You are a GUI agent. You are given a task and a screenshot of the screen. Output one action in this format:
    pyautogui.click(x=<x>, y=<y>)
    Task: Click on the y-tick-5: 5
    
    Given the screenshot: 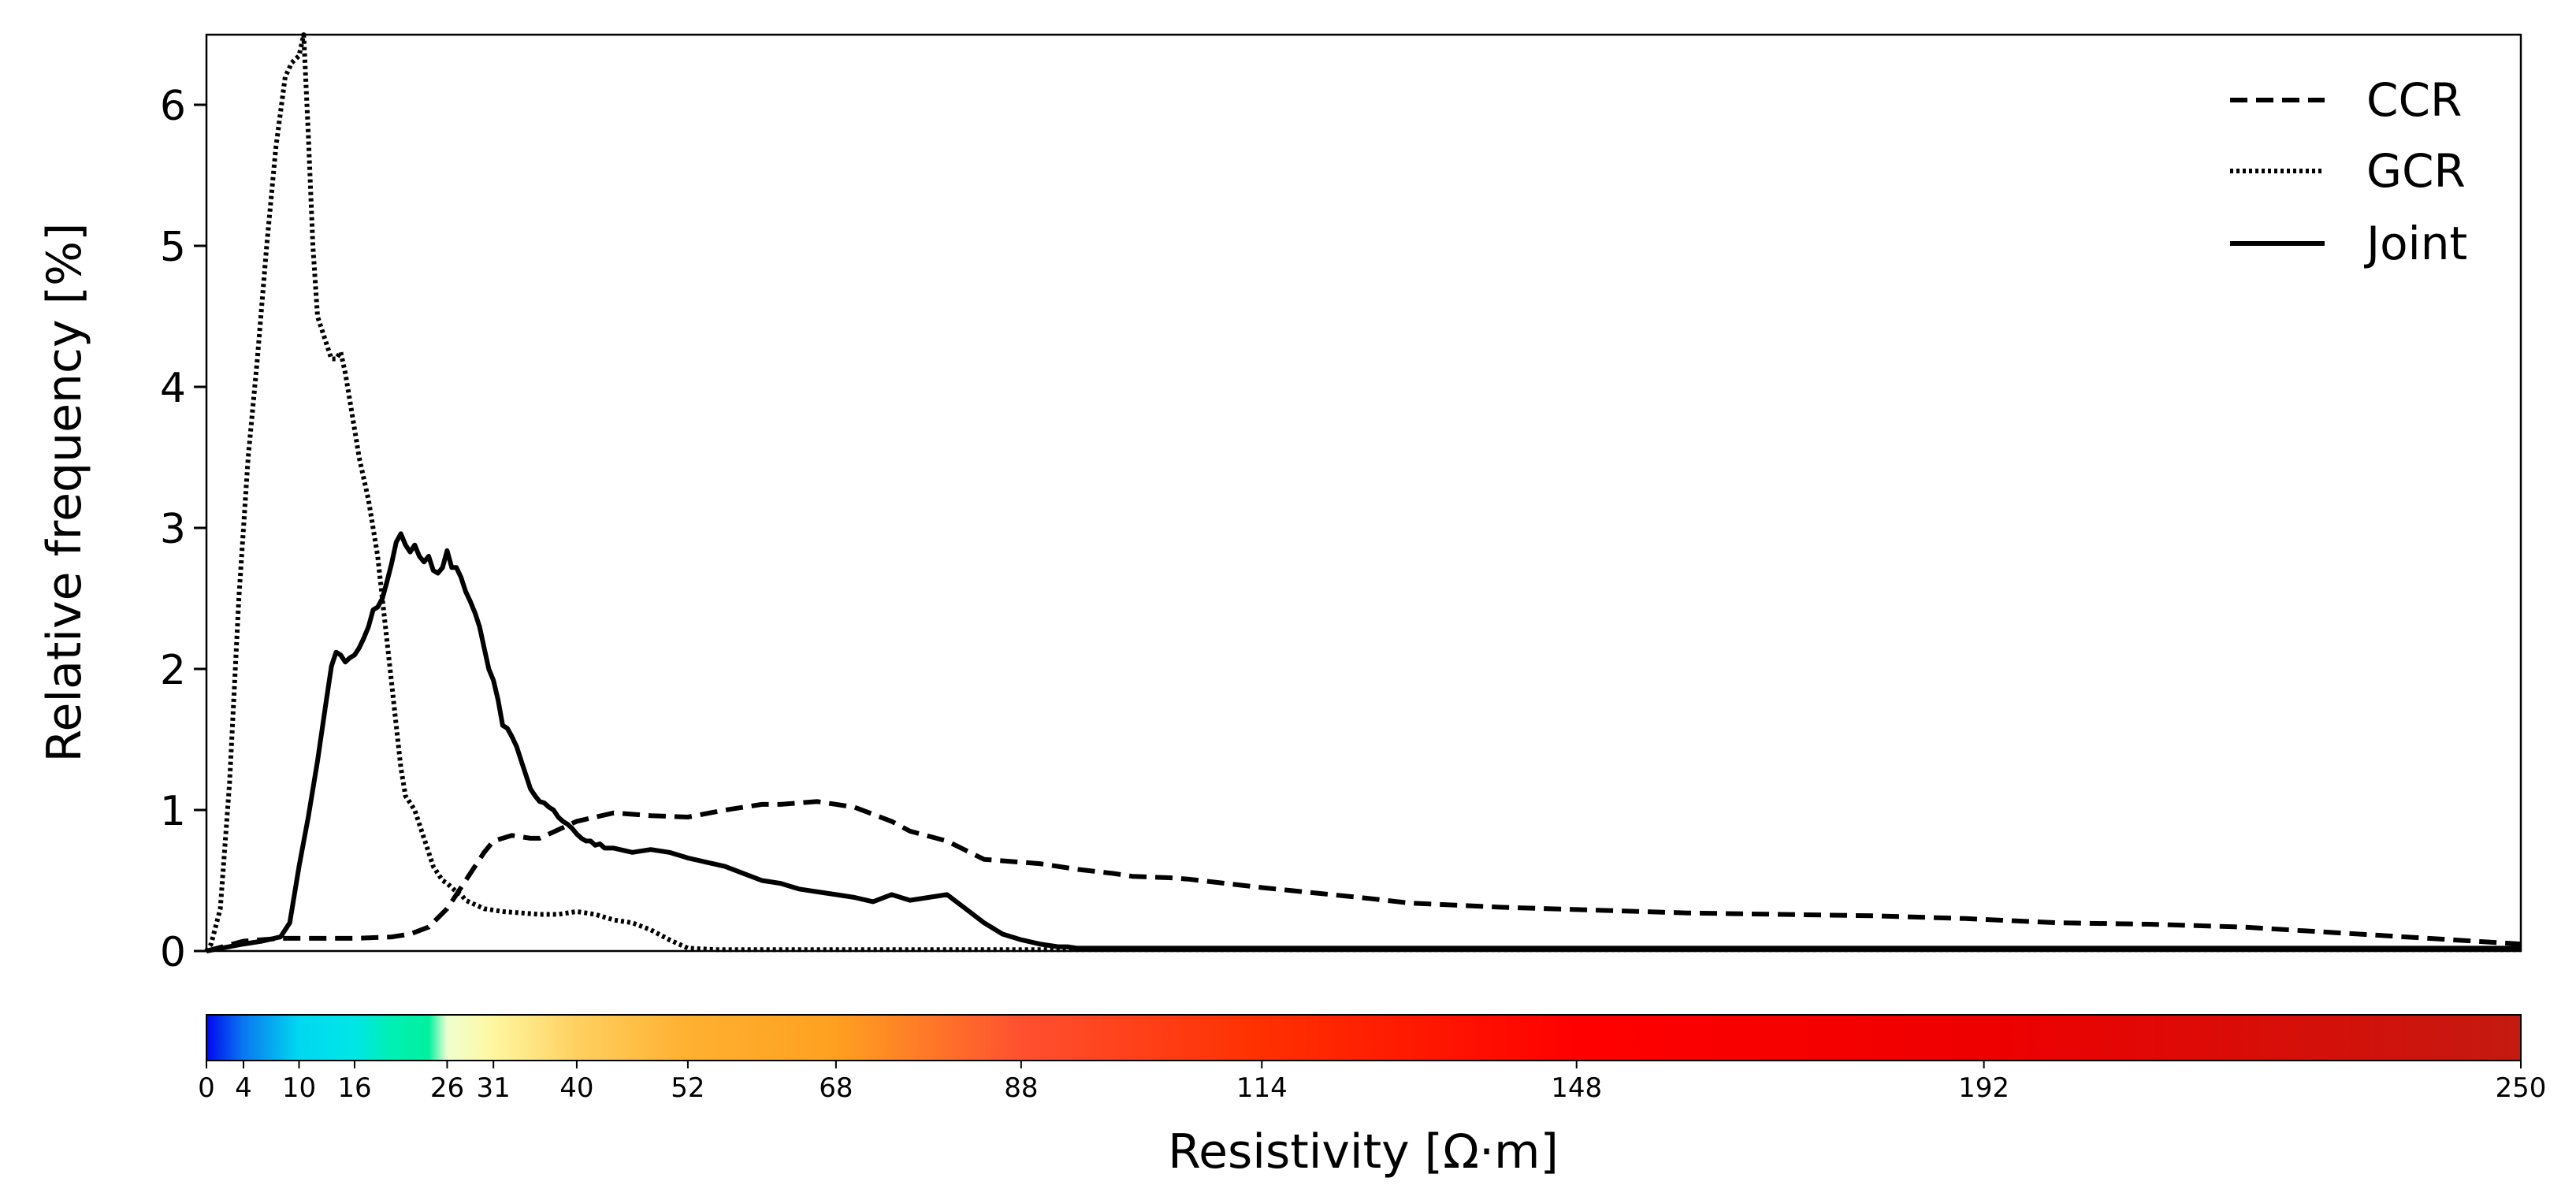 What is the action you would take?
    pyautogui.click(x=183, y=248)
    